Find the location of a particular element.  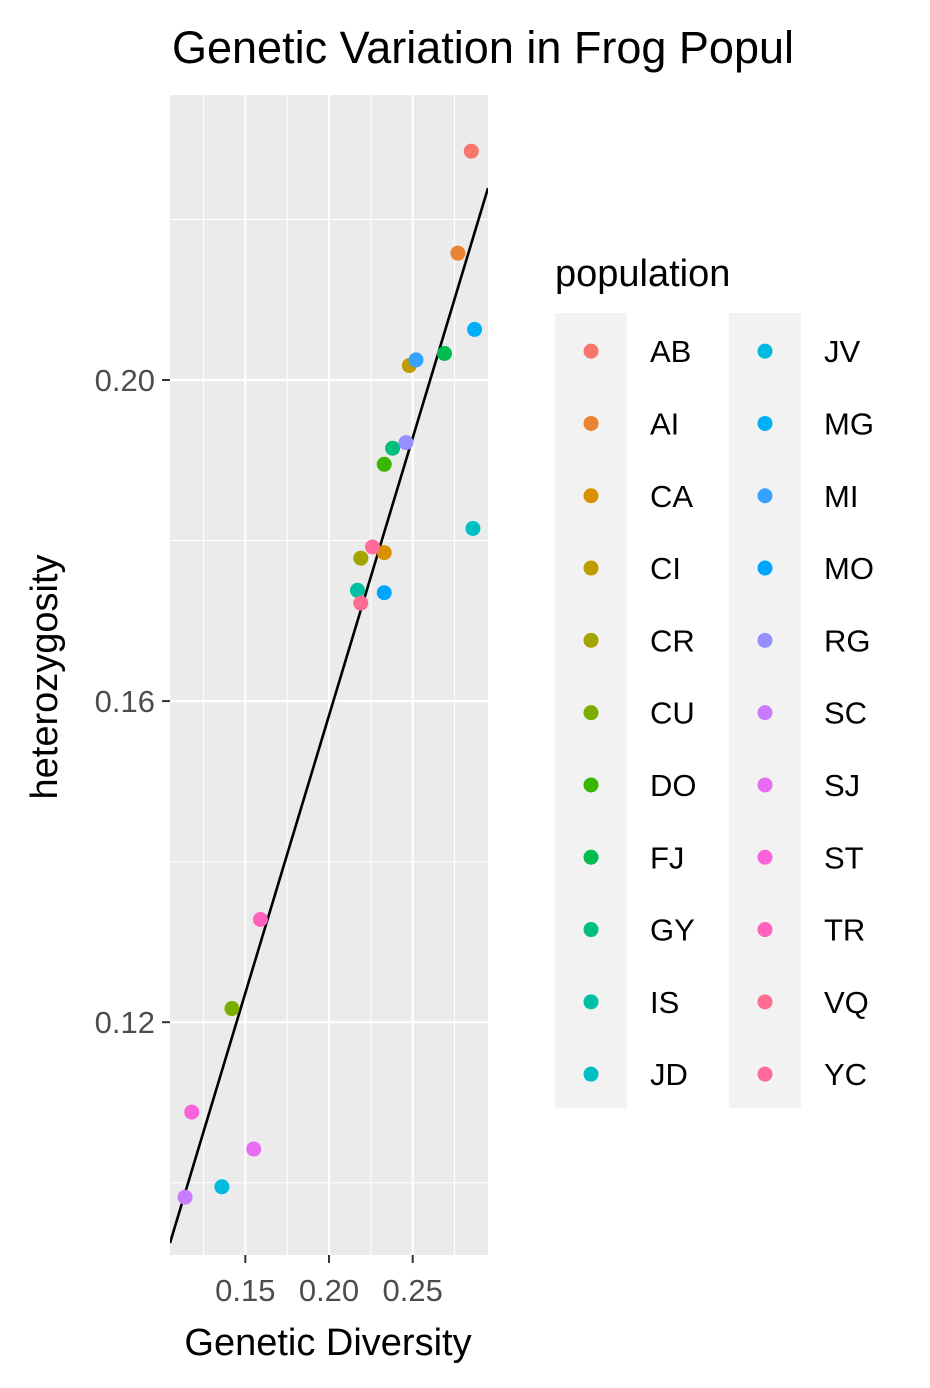

legend-swatch-ai is located at coordinates (591, 423).